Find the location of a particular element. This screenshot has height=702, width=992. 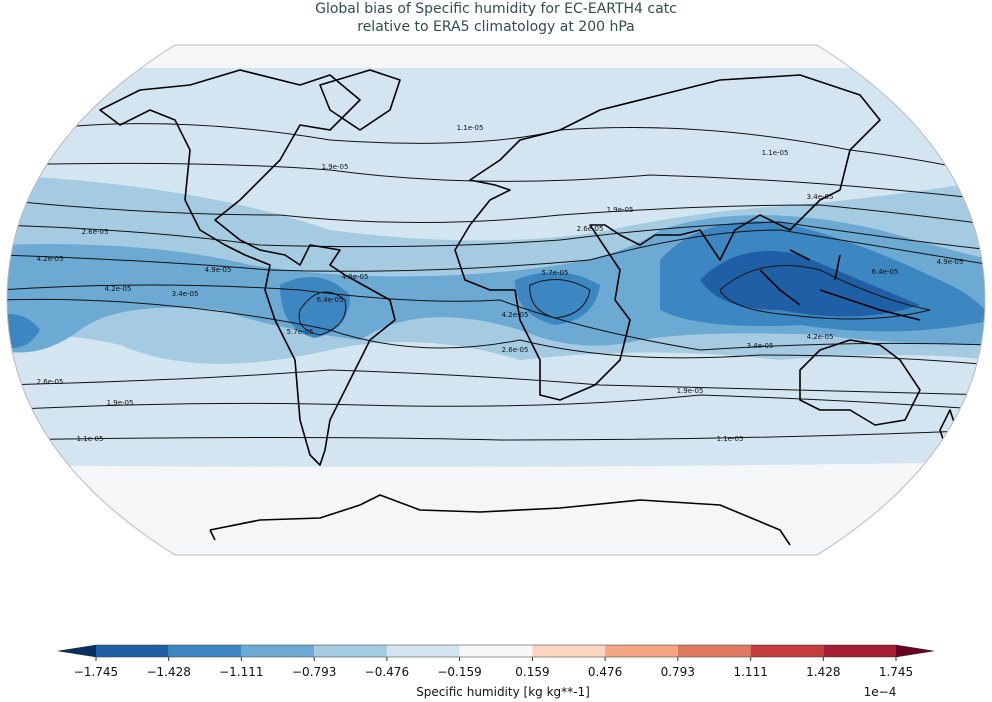

colorbar-tick-label: 0.793 is located at coordinates (678, 672).